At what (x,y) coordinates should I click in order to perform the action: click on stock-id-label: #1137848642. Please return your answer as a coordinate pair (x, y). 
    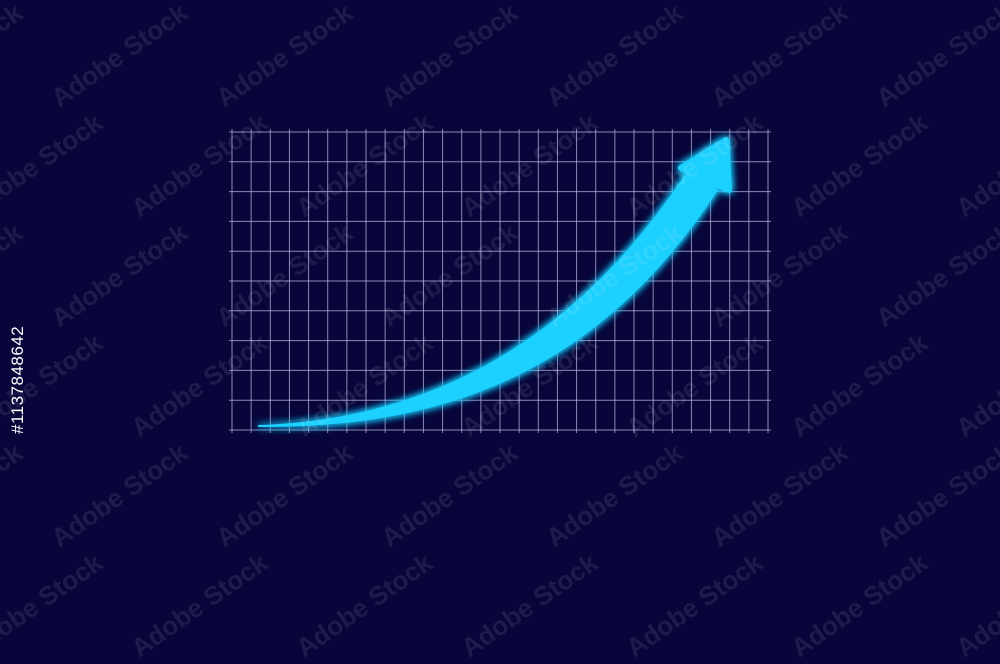
    Looking at the image, I should click on (17, 379).